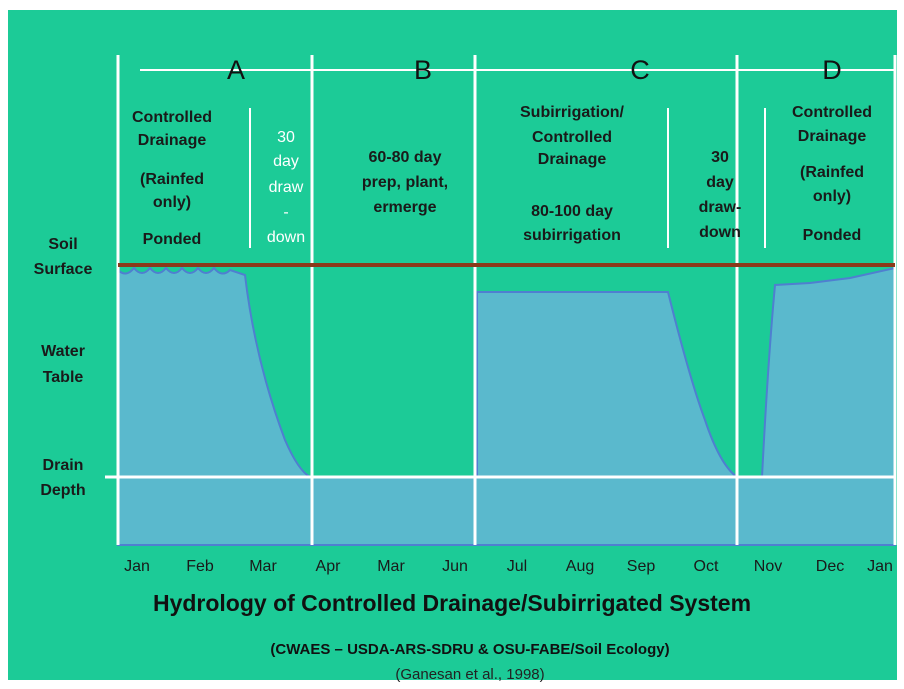 The width and height of the screenshot is (904, 689). Describe the element at coordinates (572, 211) in the screenshot. I see `note-text: 80-100 day` at that location.